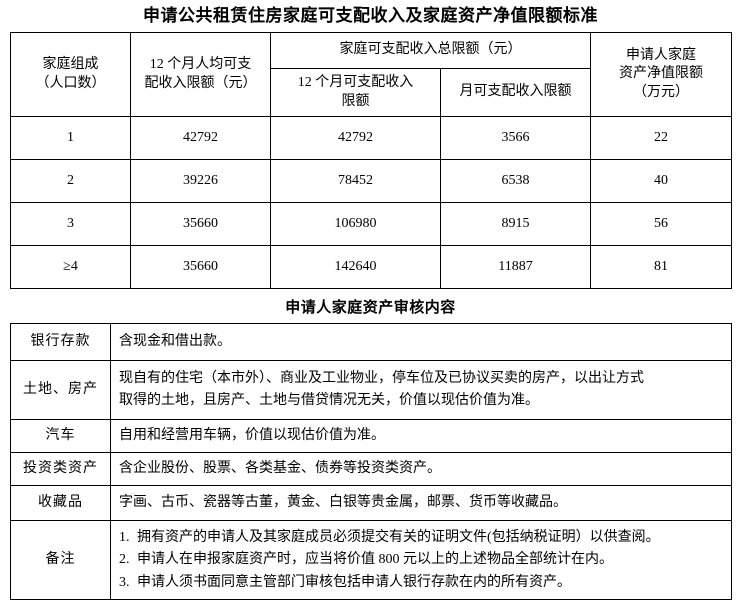 Image resolution: width=741 pixels, height=606 pixels. I want to click on note-number: 1., so click(124, 537).